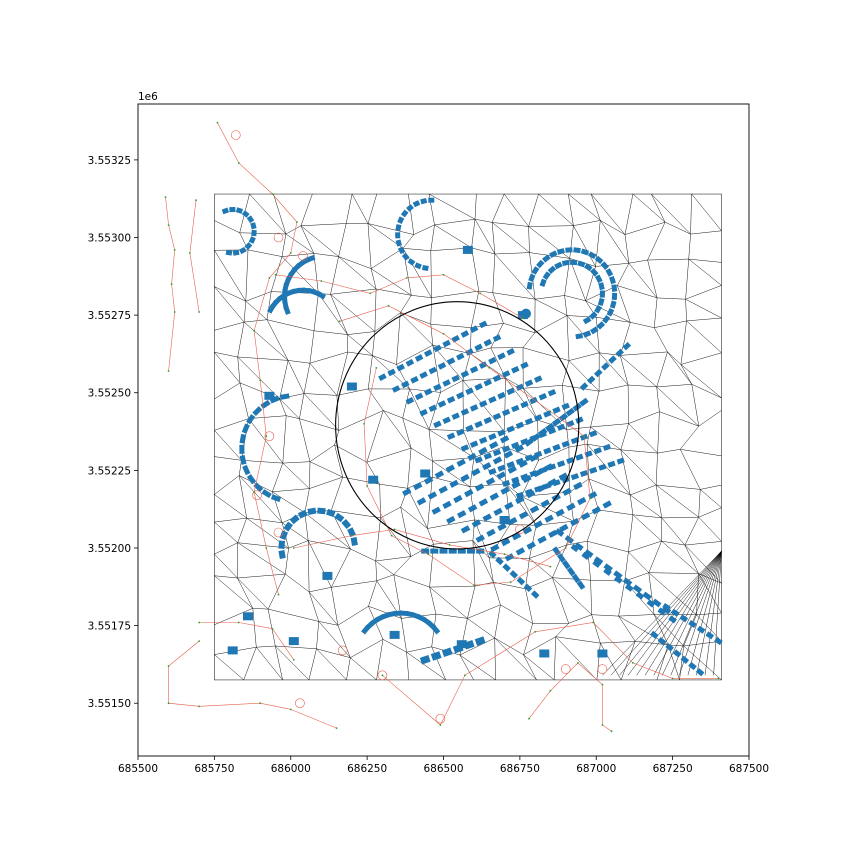 This screenshot has width=864, height=864. What do you see at coordinates (138, 769) in the screenshot?
I see `x-tick-label: 685500` at bounding box center [138, 769].